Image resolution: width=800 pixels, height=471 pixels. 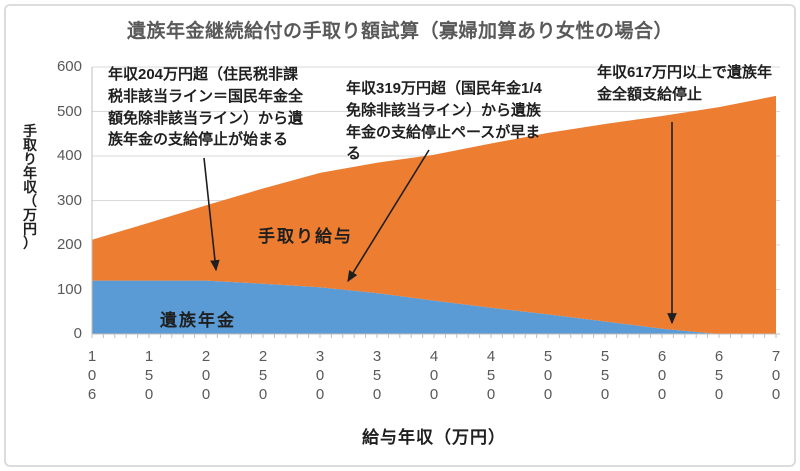 What do you see at coordinates (149, 375) in the screenshot?
I see `x-tick-label-150: 1 5 0` at bounding box center [149, 375].